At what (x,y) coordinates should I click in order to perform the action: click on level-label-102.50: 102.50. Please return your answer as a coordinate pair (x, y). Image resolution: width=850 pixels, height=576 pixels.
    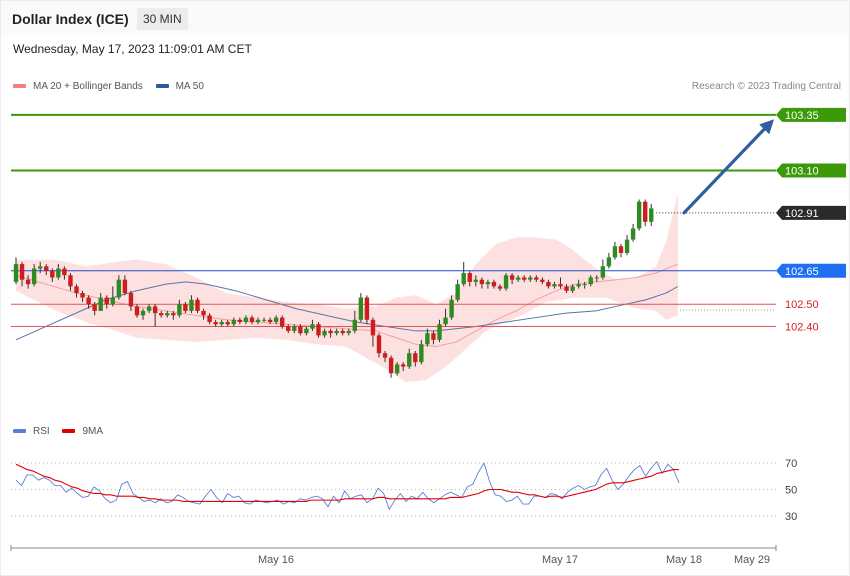
    Looking at the image, I should click on (802, 305).